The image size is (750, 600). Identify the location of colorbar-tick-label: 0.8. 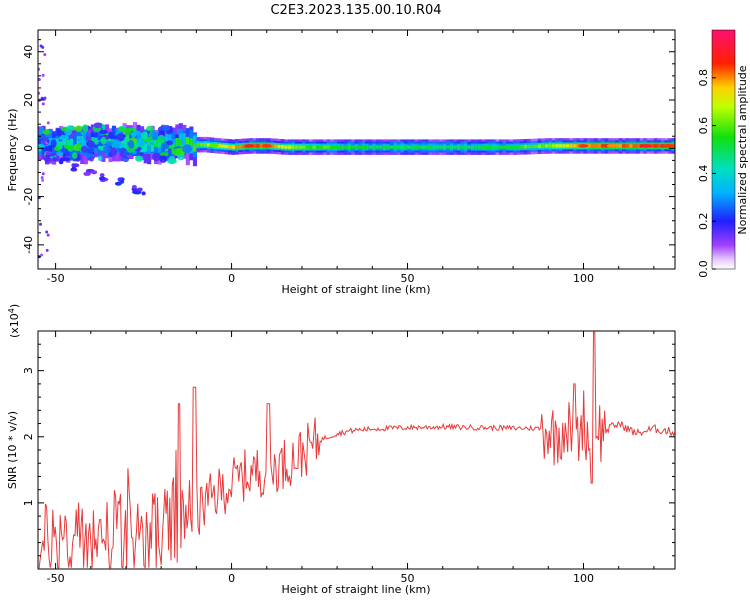
(703, 78).